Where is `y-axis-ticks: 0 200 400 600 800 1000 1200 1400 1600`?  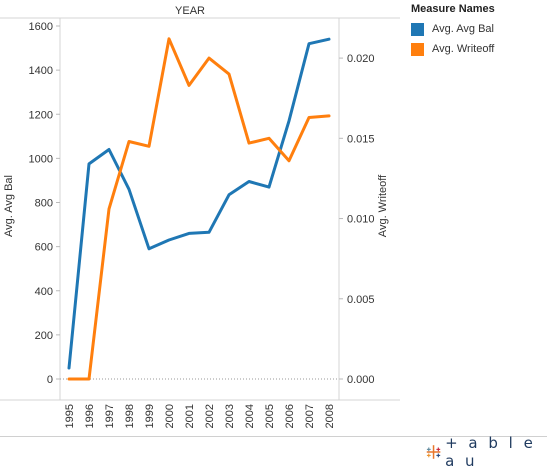 y-axis-ticks: 0 200 400 600 800 1000 1200 1400 1600 is located at coordinates (44, 203).